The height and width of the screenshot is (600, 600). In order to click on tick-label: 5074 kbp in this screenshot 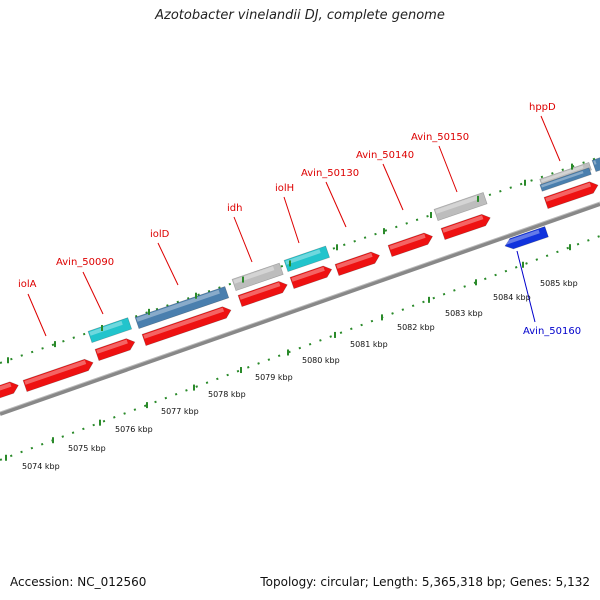, I will do `click(41, 466)`.